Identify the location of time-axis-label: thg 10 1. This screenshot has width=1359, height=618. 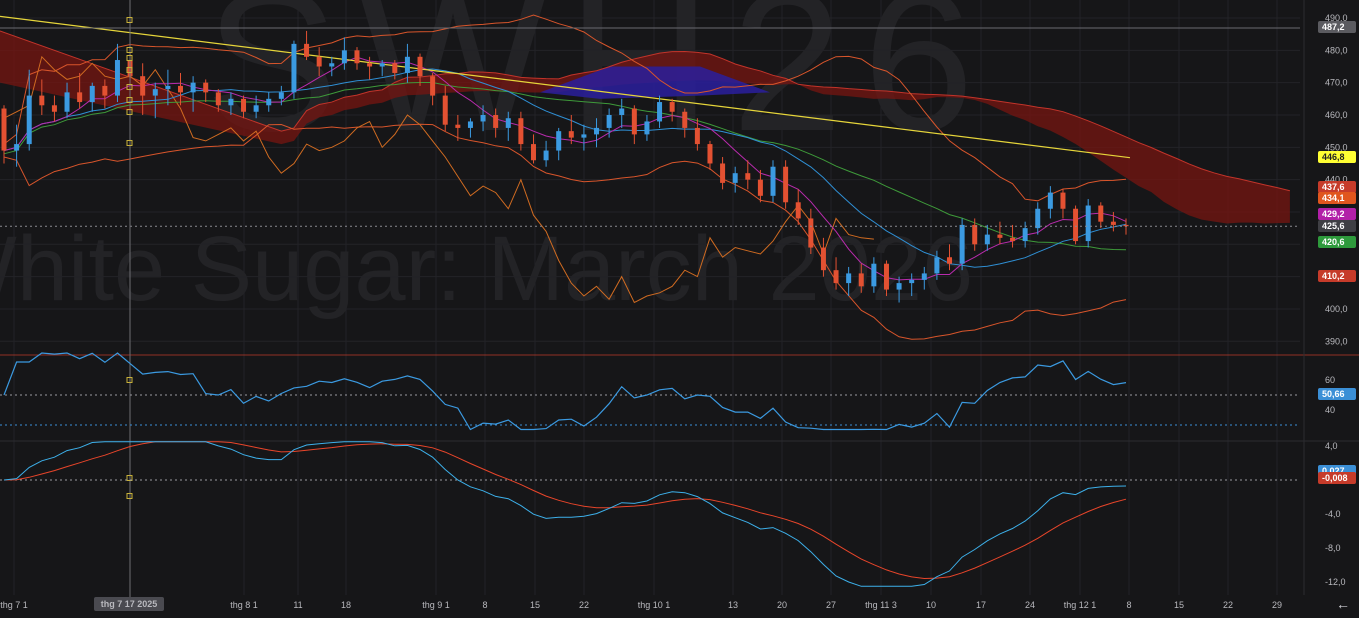
(654, 605).